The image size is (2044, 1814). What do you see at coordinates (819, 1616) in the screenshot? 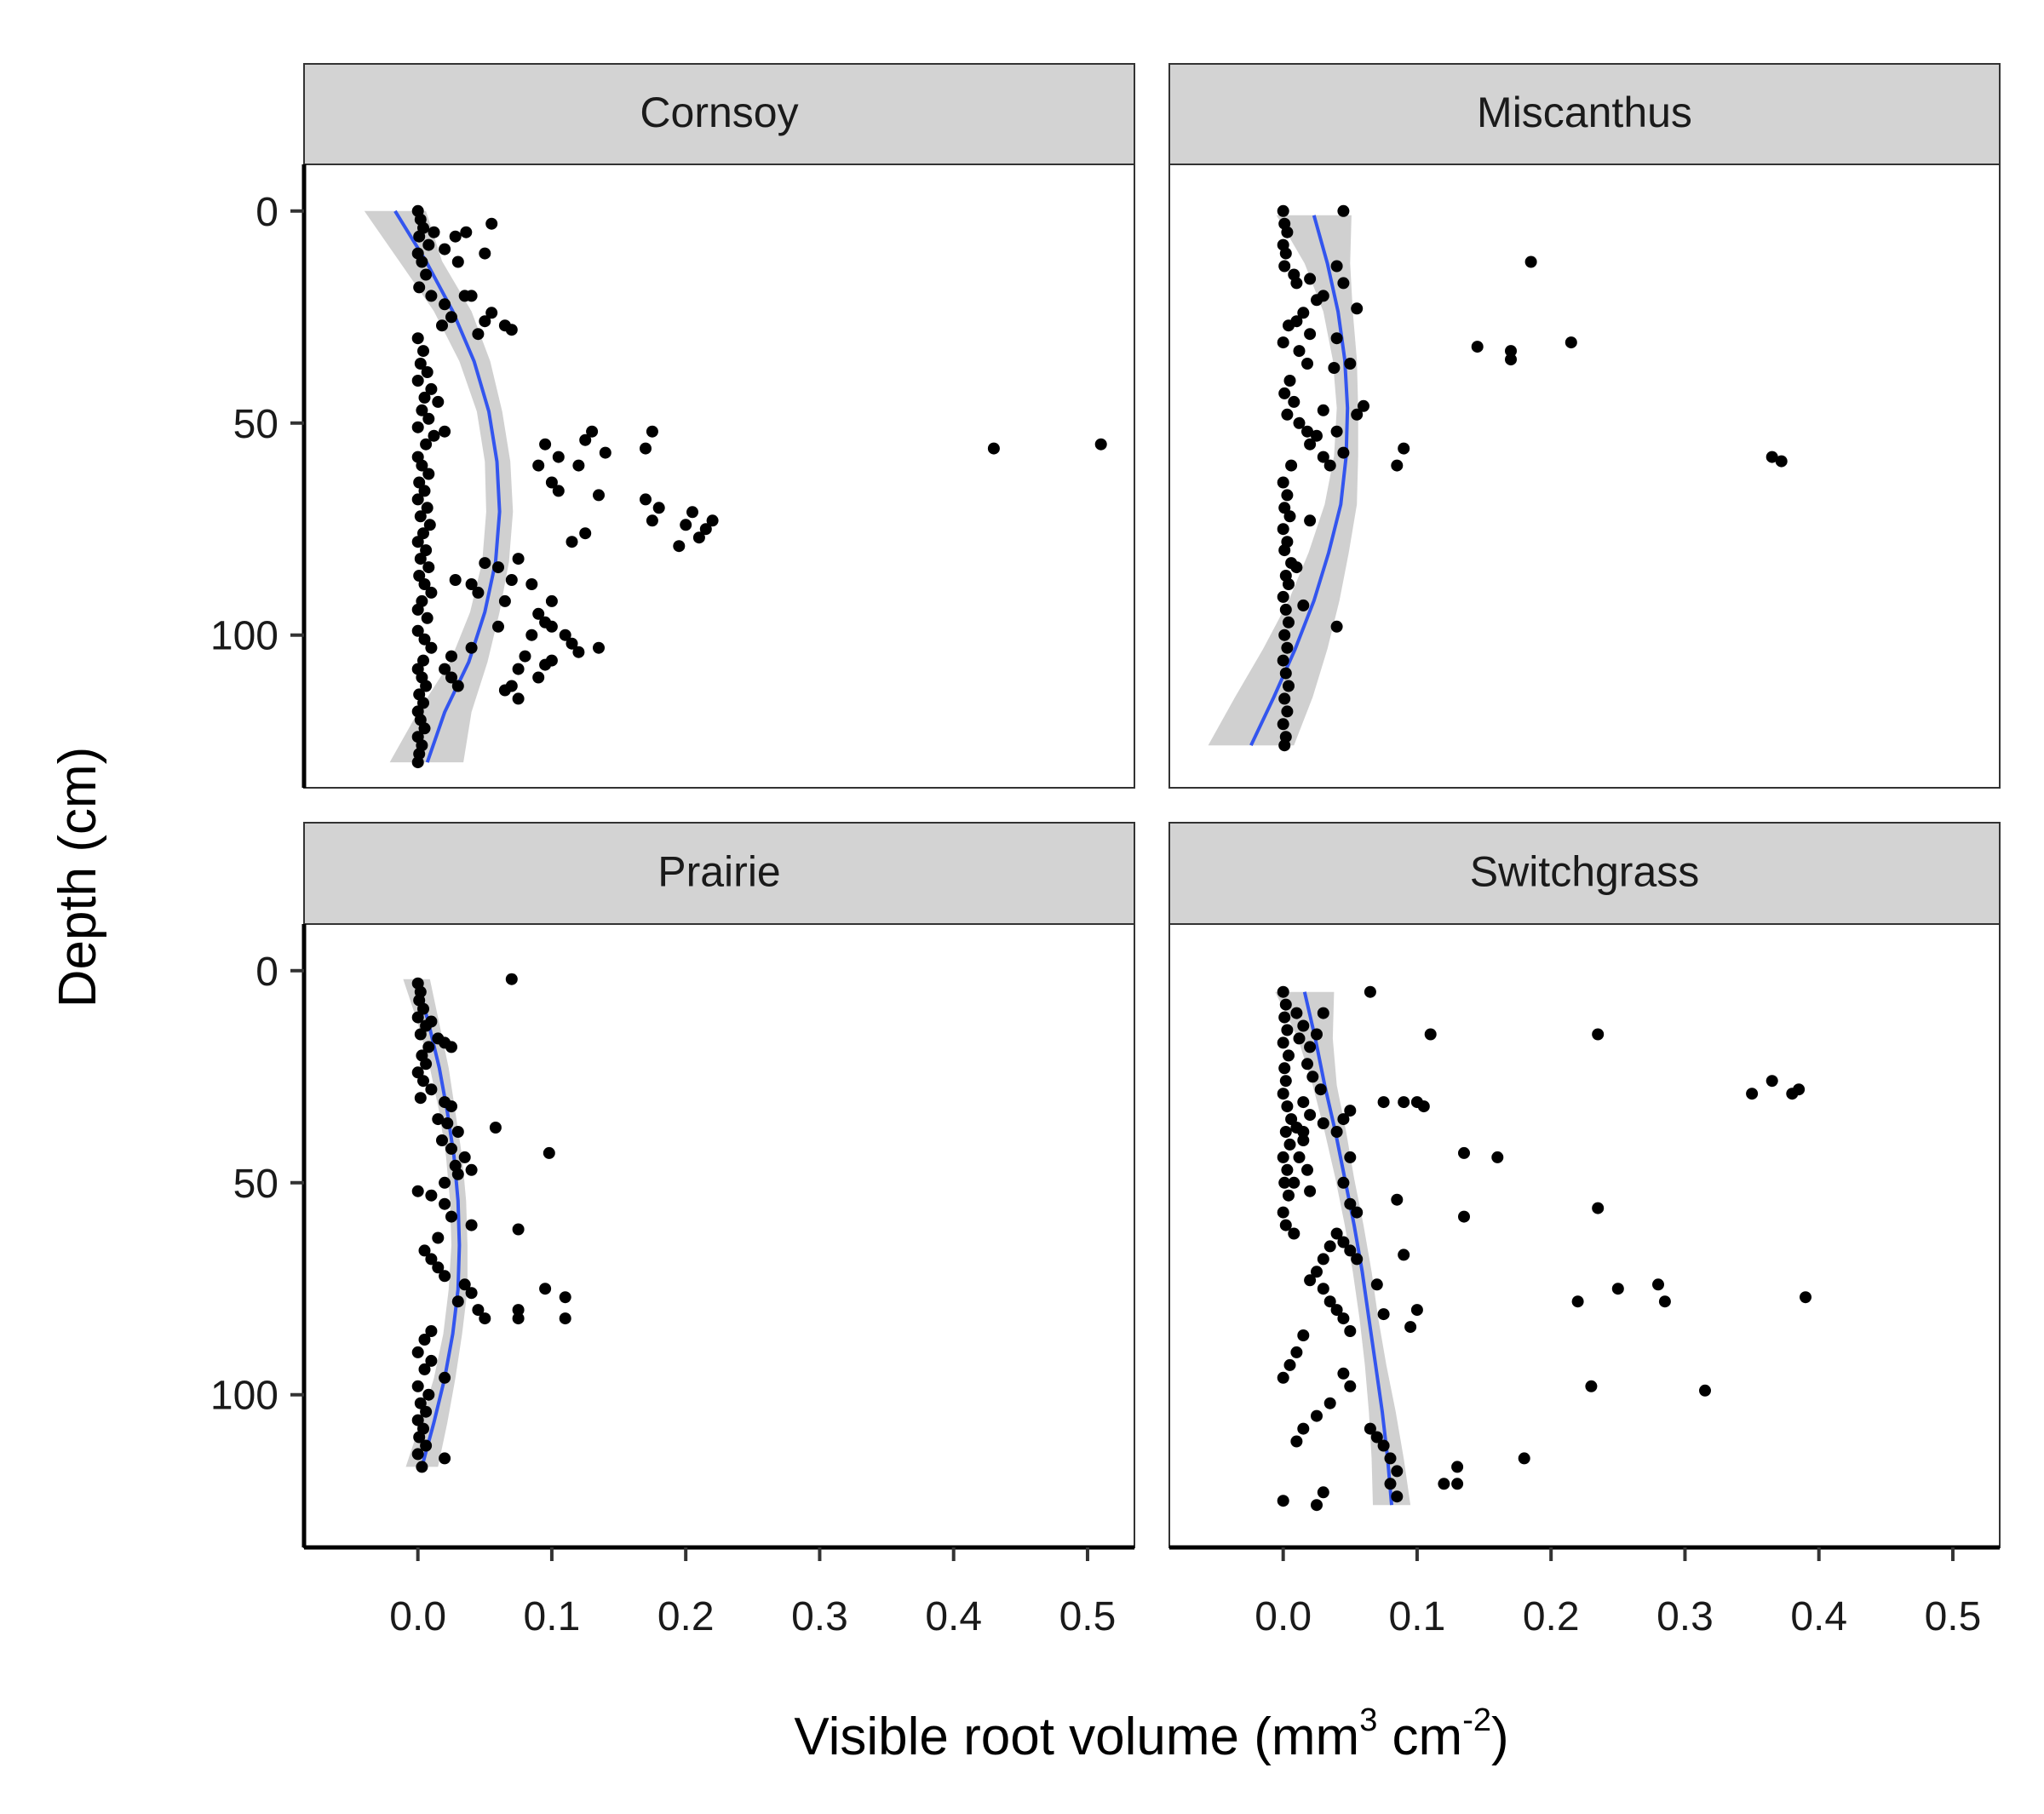
I see `x-tick-label-col1-3: 0.3` at bounding box center [819, 1616].